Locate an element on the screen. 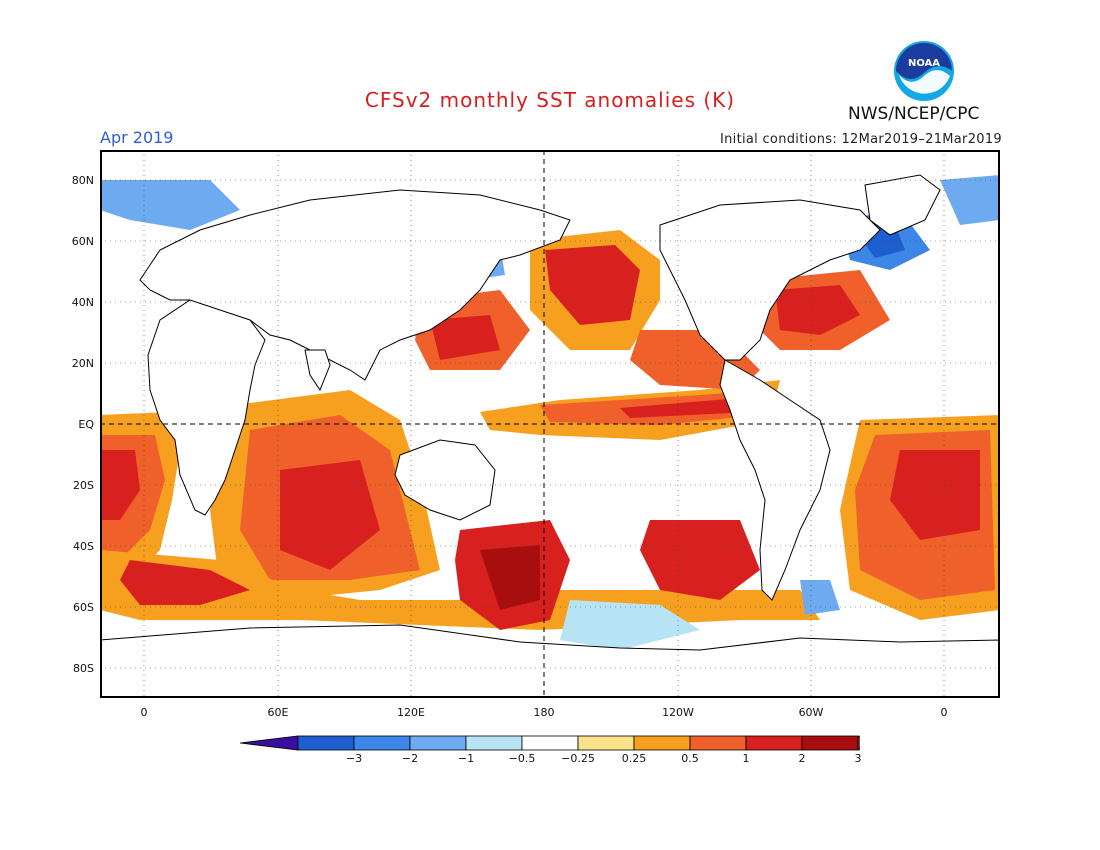  lon-label: 120E is located at coordinates (411, 712).